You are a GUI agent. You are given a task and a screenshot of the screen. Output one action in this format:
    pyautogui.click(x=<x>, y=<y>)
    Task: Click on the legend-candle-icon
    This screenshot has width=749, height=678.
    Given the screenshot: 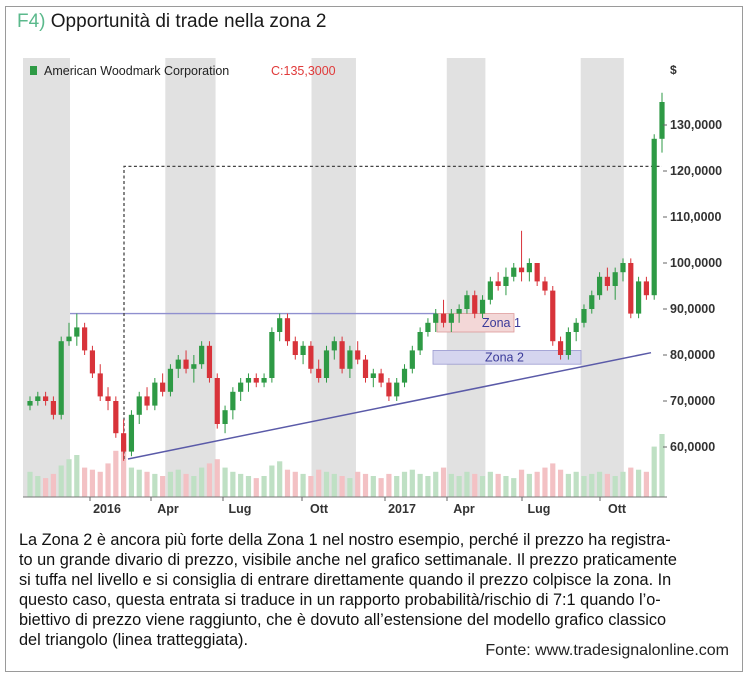 What is the action you would take?
    pyautogui.click(x=33, y=70)
    